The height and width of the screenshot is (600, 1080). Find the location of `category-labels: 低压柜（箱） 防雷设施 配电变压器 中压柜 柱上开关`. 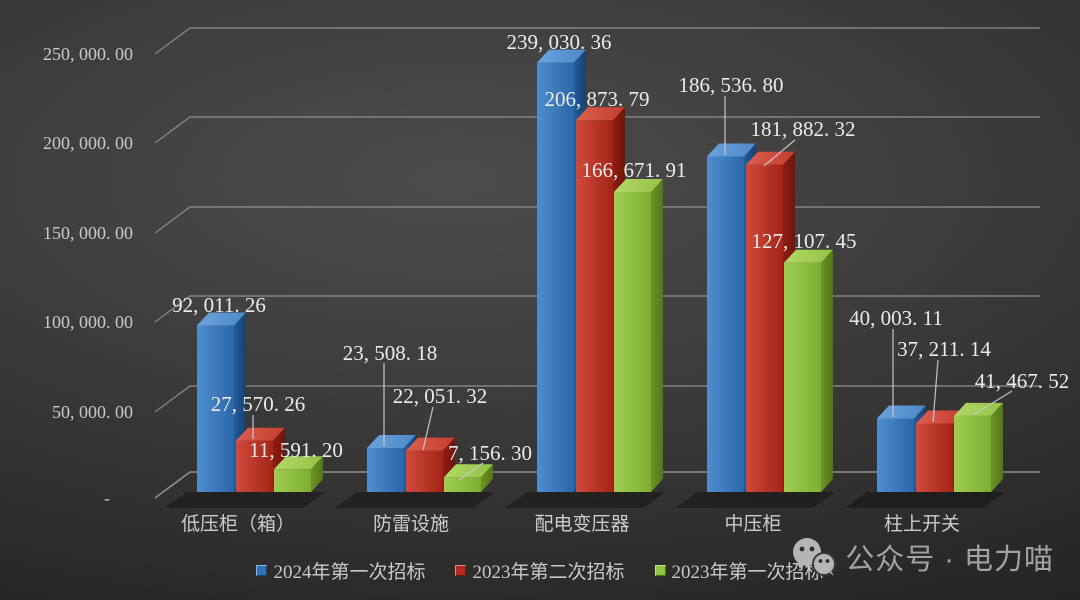

category-labels: 低压柜（箱） 防雷设施 配电变压器 中压柜 柱上开关 is located at coordinates (570, 524).